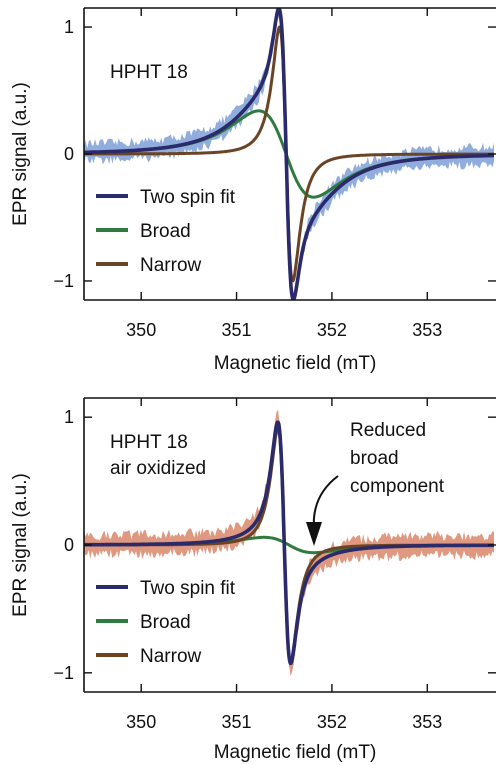 The image size is (496, 765). What do you see at coordinates (325, 503) in the screenshot?
I see `annotation-arrow` at bounding box center [325, 503].